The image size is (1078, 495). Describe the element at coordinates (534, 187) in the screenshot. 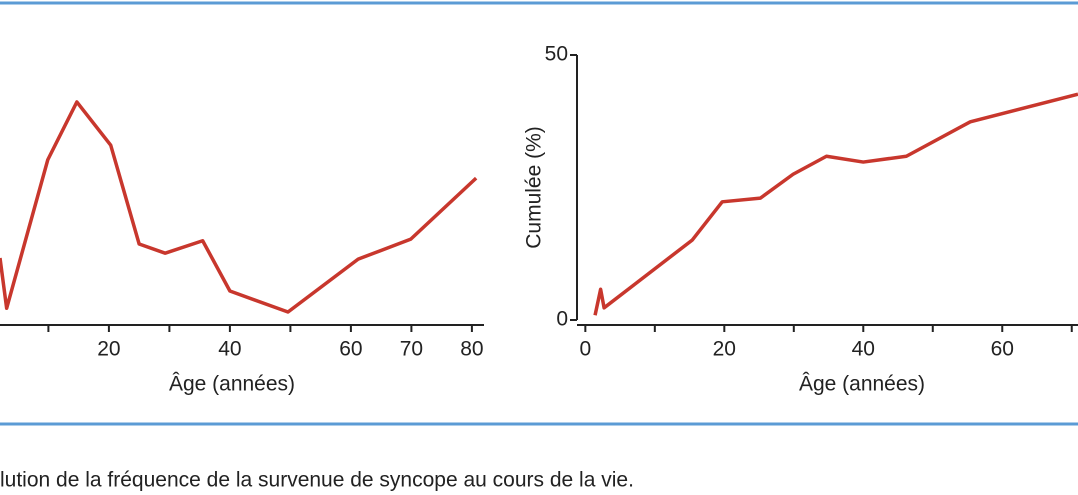

I see `y-axis-label: Cumulée (%)` at that location.